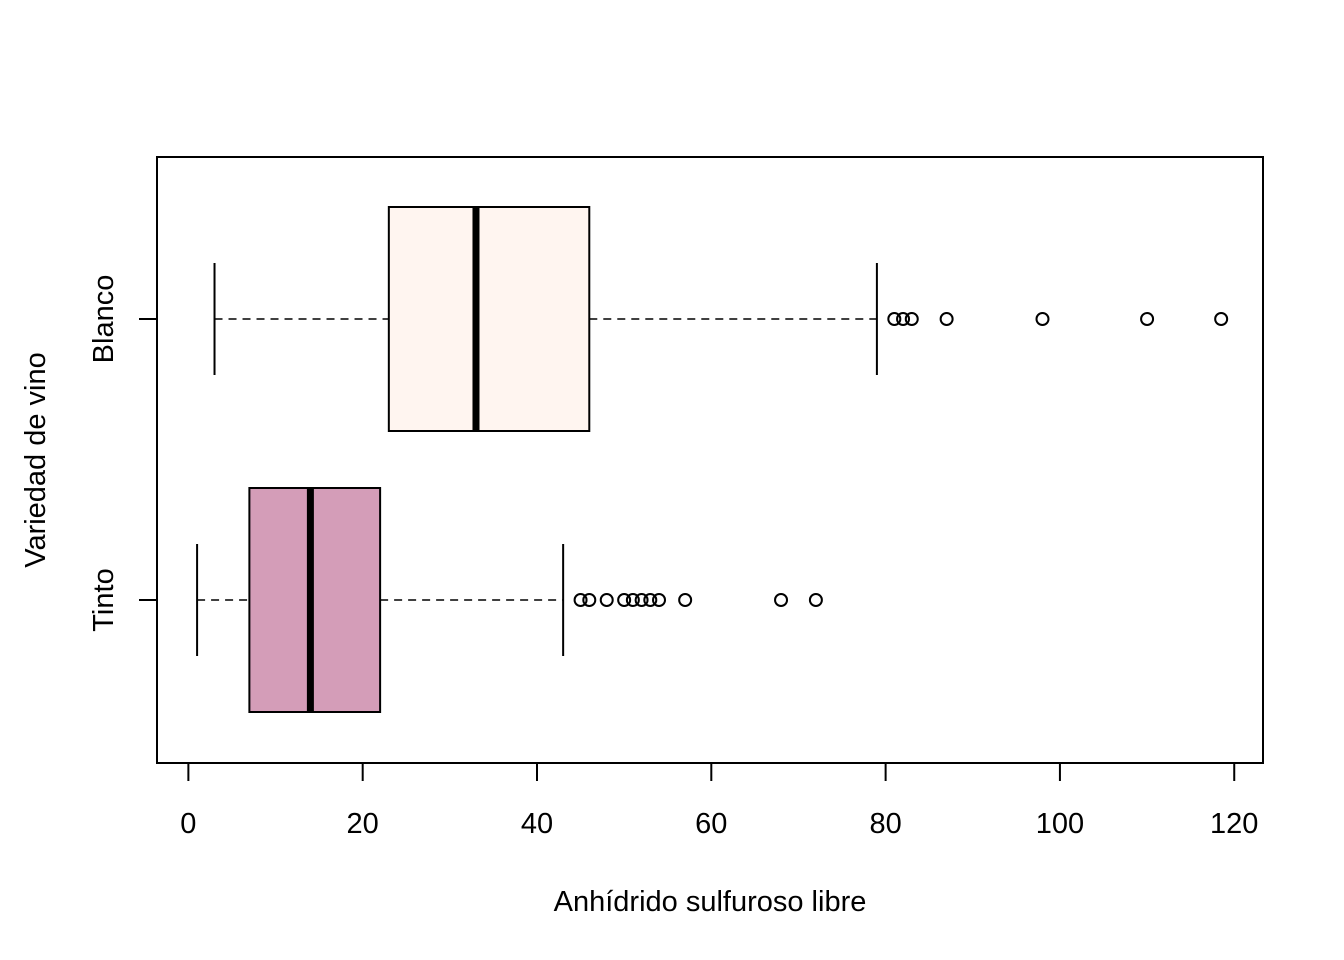  Describe the element at coordinates (104, 599) in the screenshot. I see `y-tick-label: Tinto` at that location.